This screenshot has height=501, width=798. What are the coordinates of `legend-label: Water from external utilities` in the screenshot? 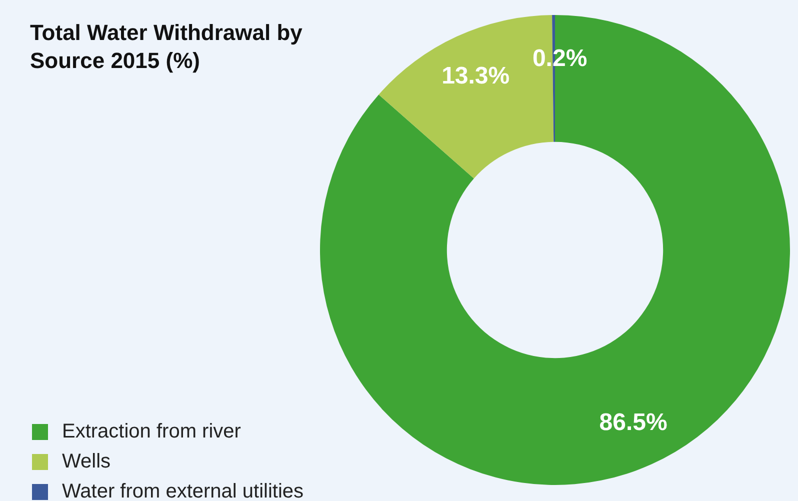 It's located at (183, 490).